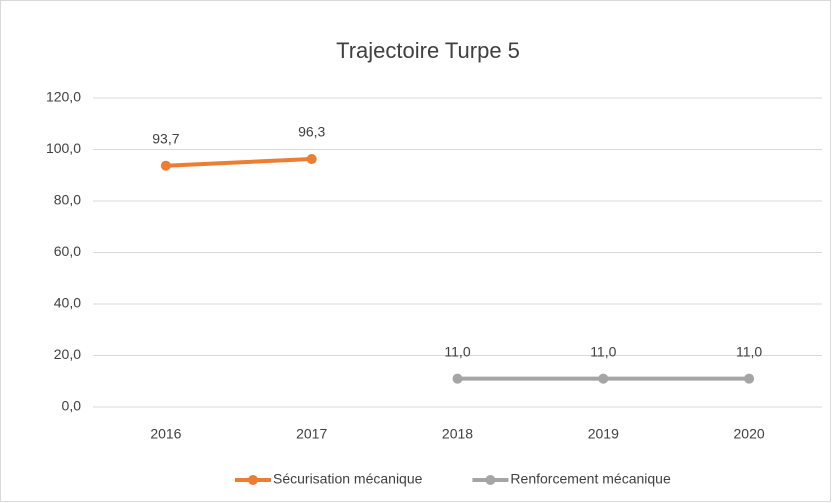 Image resolution: width=832 pixels, height=503 pixels. What do you see at coordinates (67, 251) in the screenshot?
I see `y-tick-label: 60,0` at bounding box center [67, 251].